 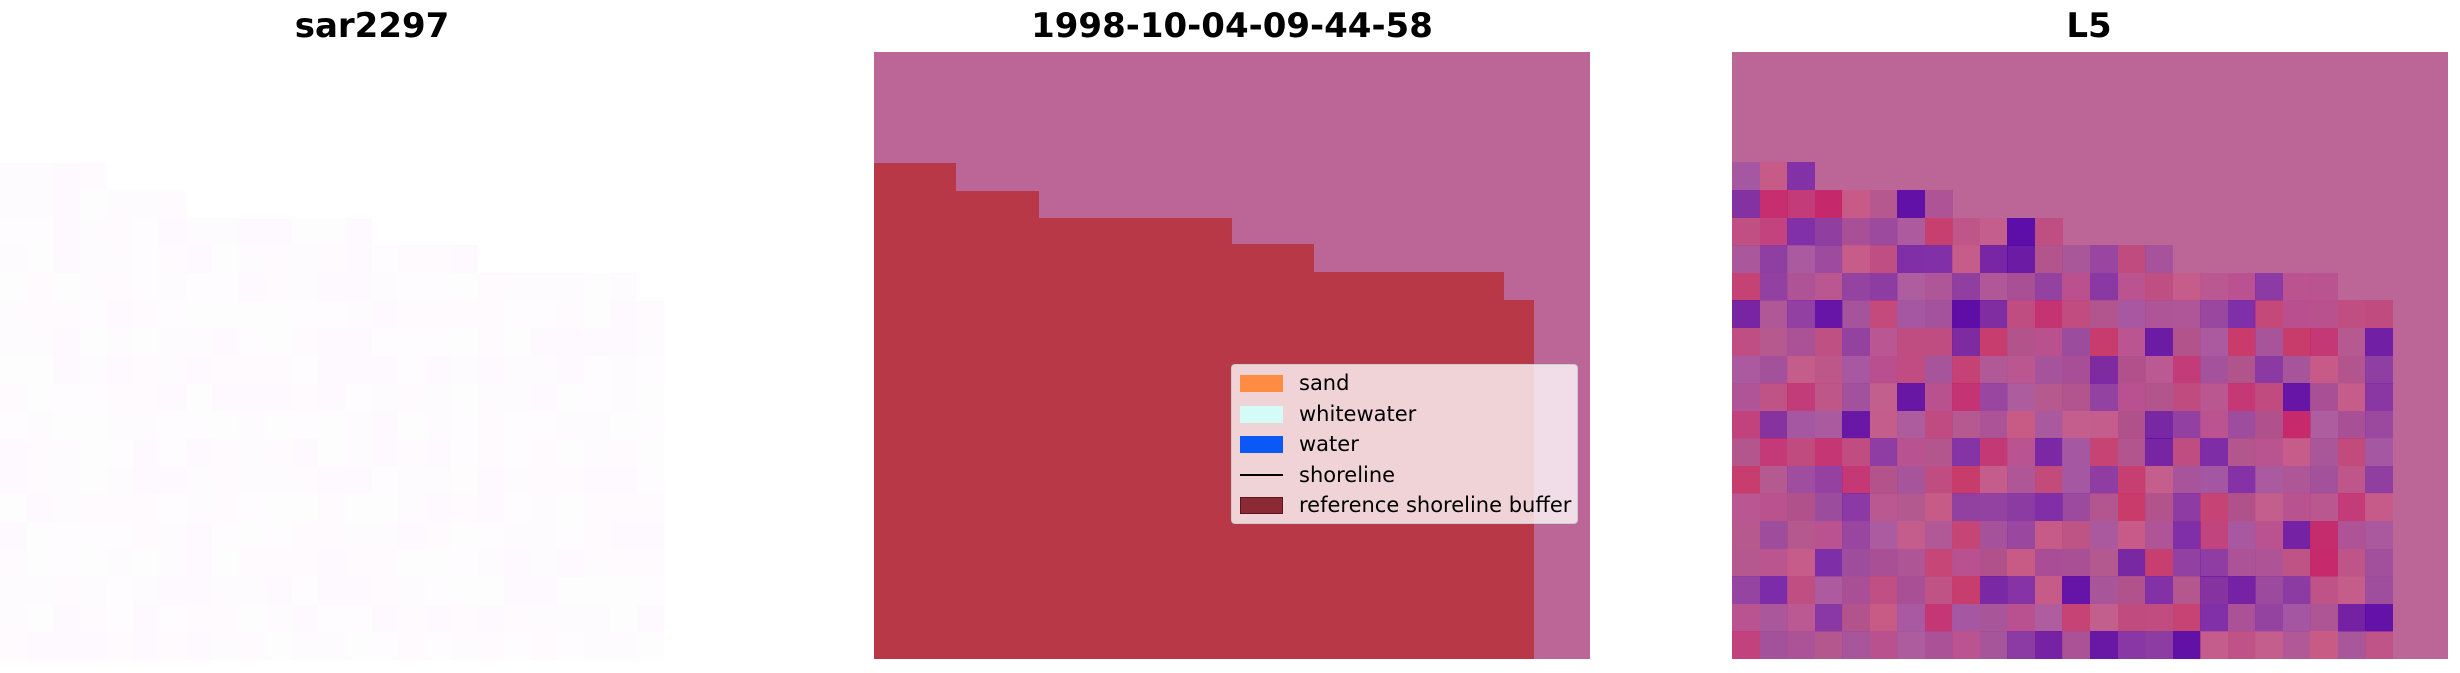 What do you see at coordinates (1261, 444) in the screenshot?
I see `water-swatch-icon` at bounding box center [1261, 444].